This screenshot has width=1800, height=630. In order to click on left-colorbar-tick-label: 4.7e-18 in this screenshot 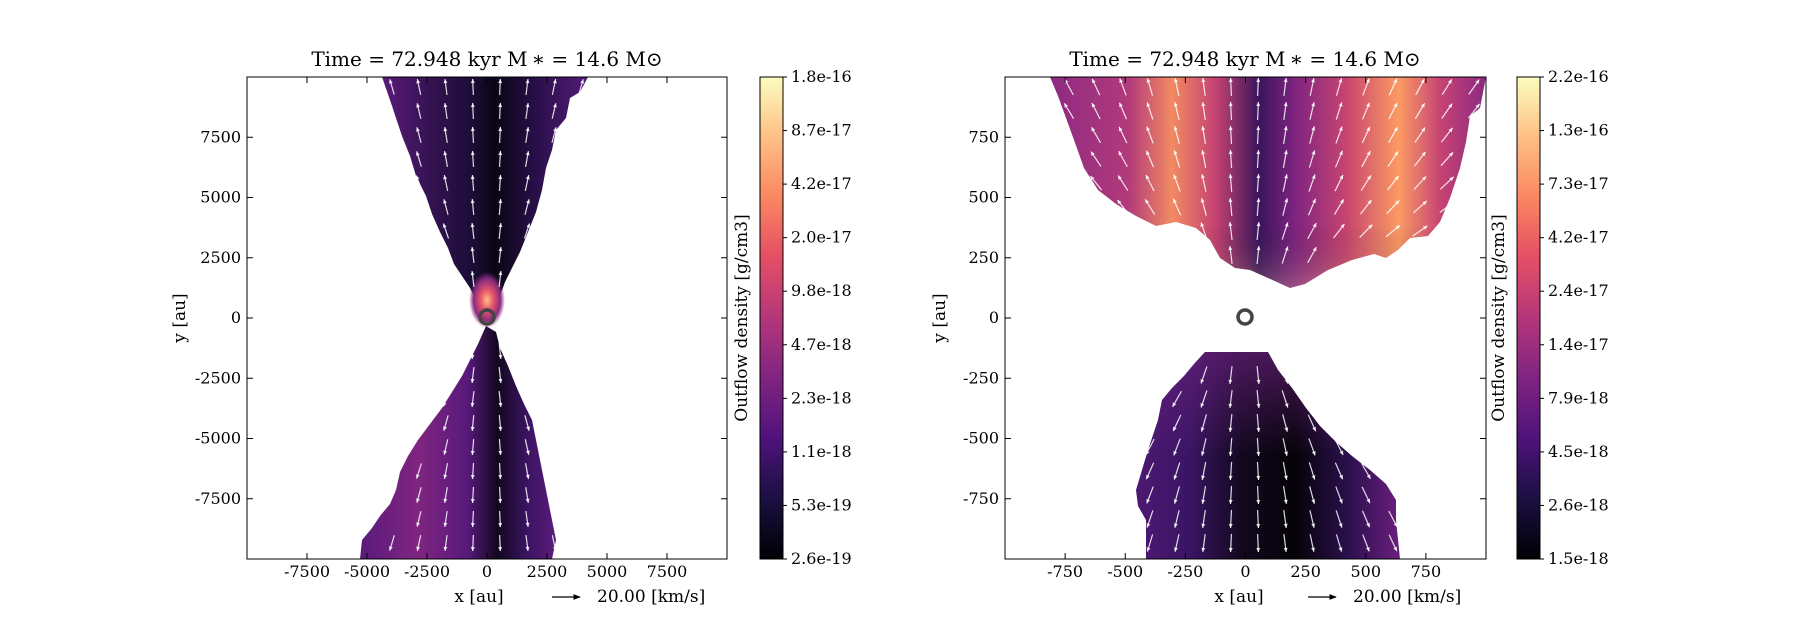, I will do `click(821, 344)`.